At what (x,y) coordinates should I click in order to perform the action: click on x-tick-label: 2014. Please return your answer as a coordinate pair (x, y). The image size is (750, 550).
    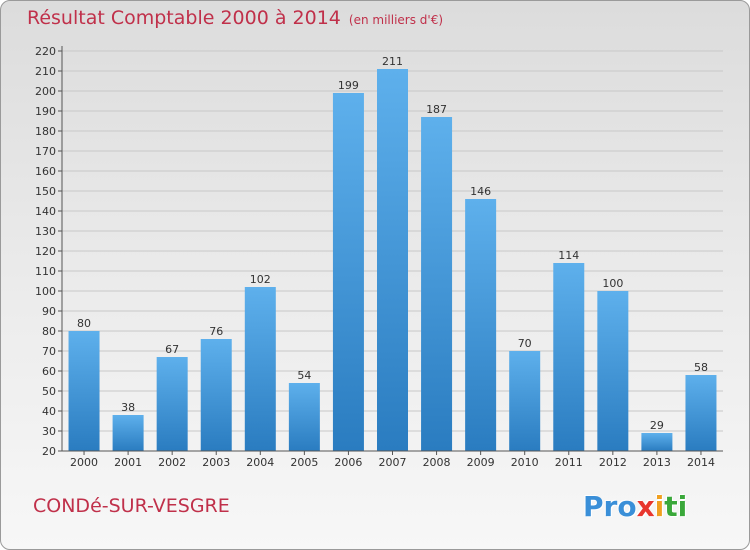
    Looking at the image, I should click on (701, 462).